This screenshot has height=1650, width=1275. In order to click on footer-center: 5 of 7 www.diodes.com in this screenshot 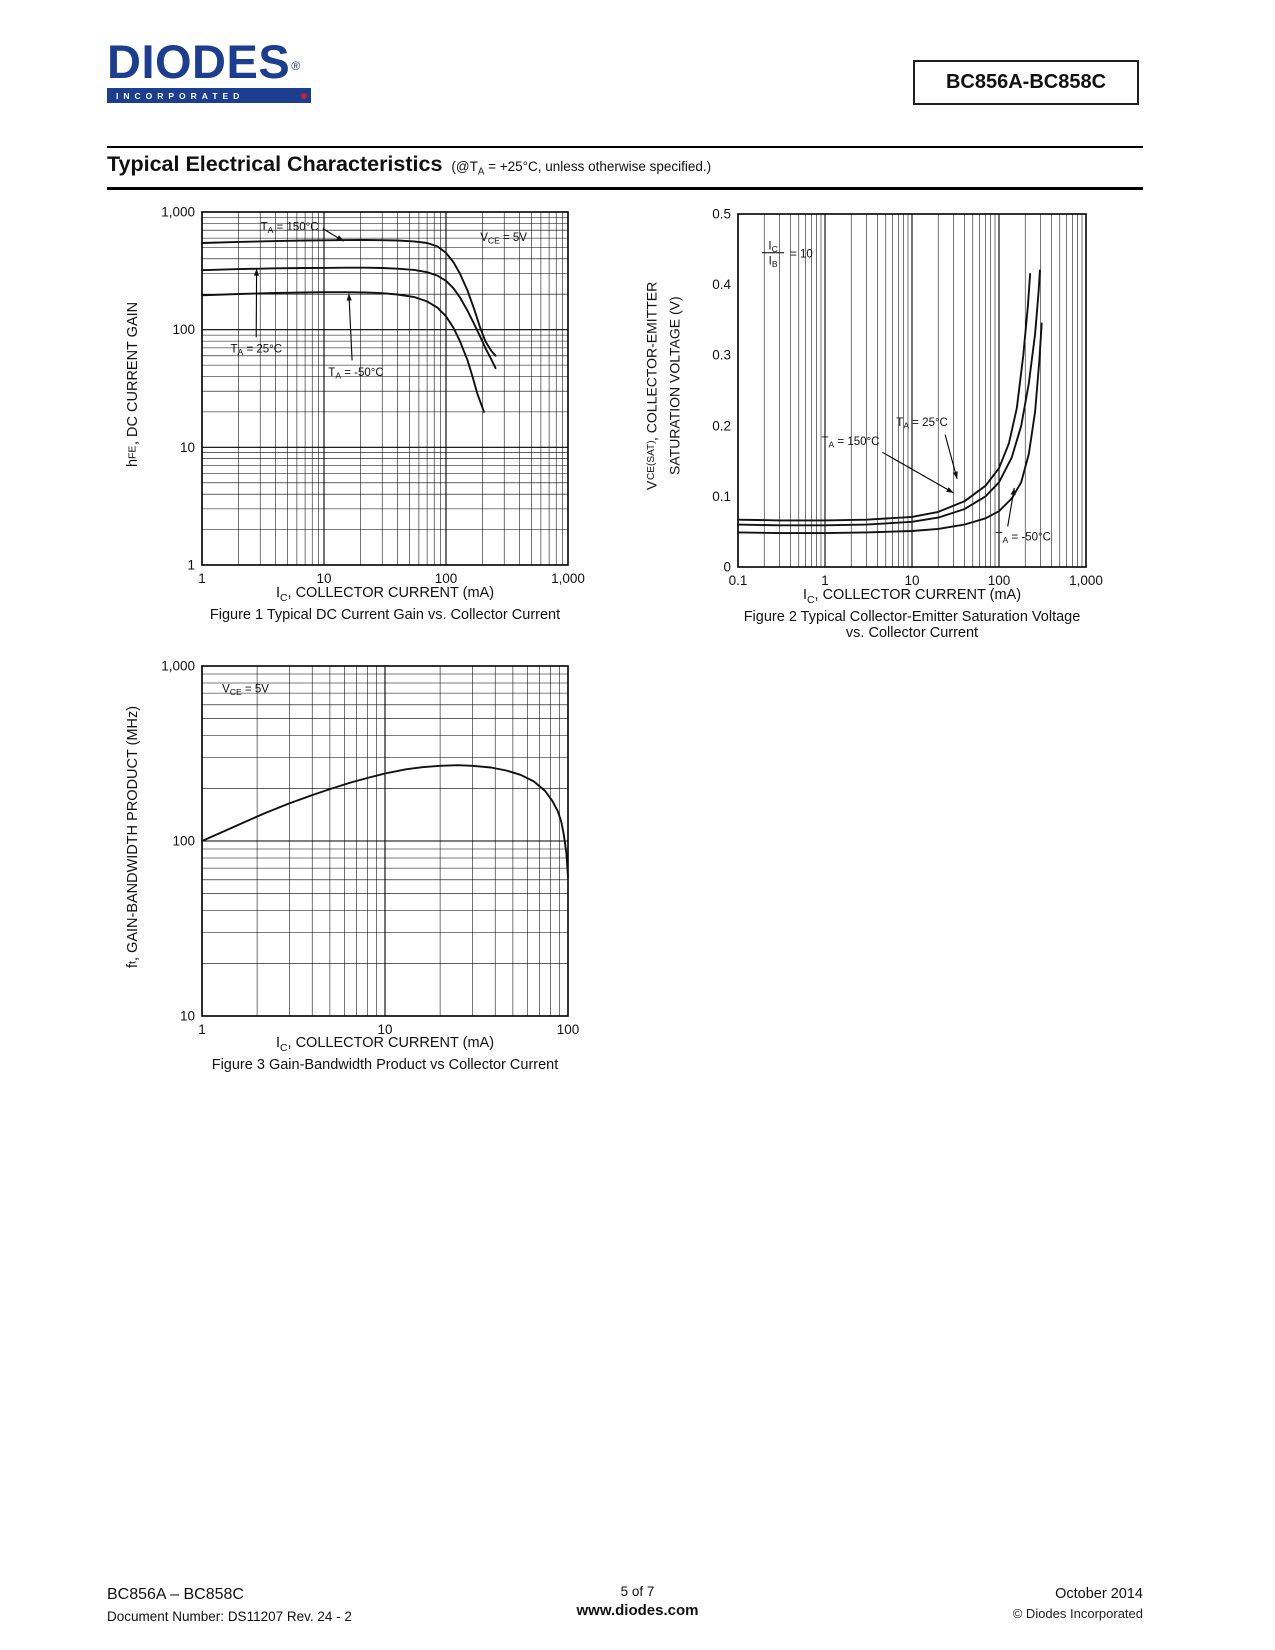, I will do `click(637, 1601)`.